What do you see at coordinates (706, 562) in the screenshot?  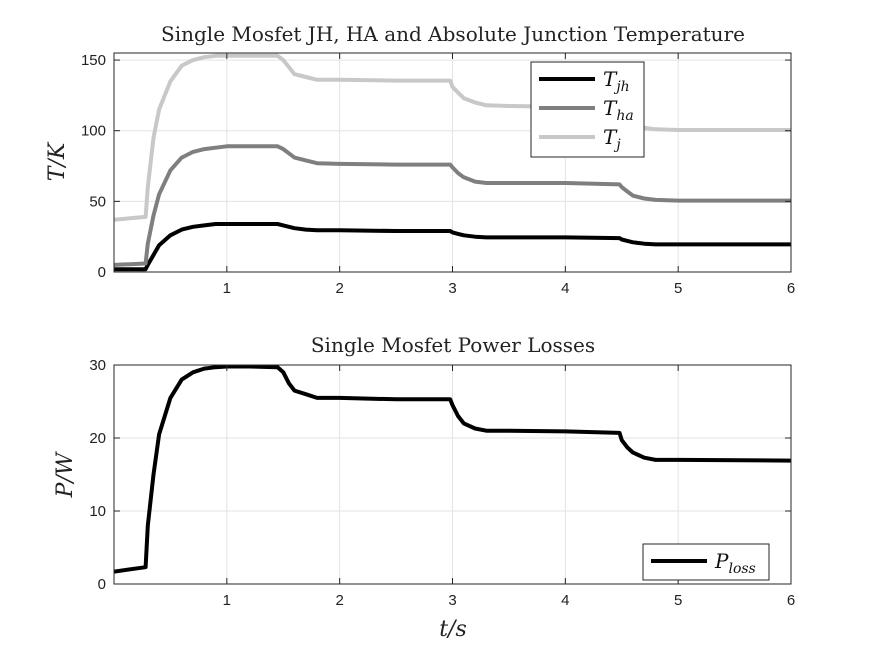 I see `bottom-plot-legend: Ploss` at bounding box center [706, 562].